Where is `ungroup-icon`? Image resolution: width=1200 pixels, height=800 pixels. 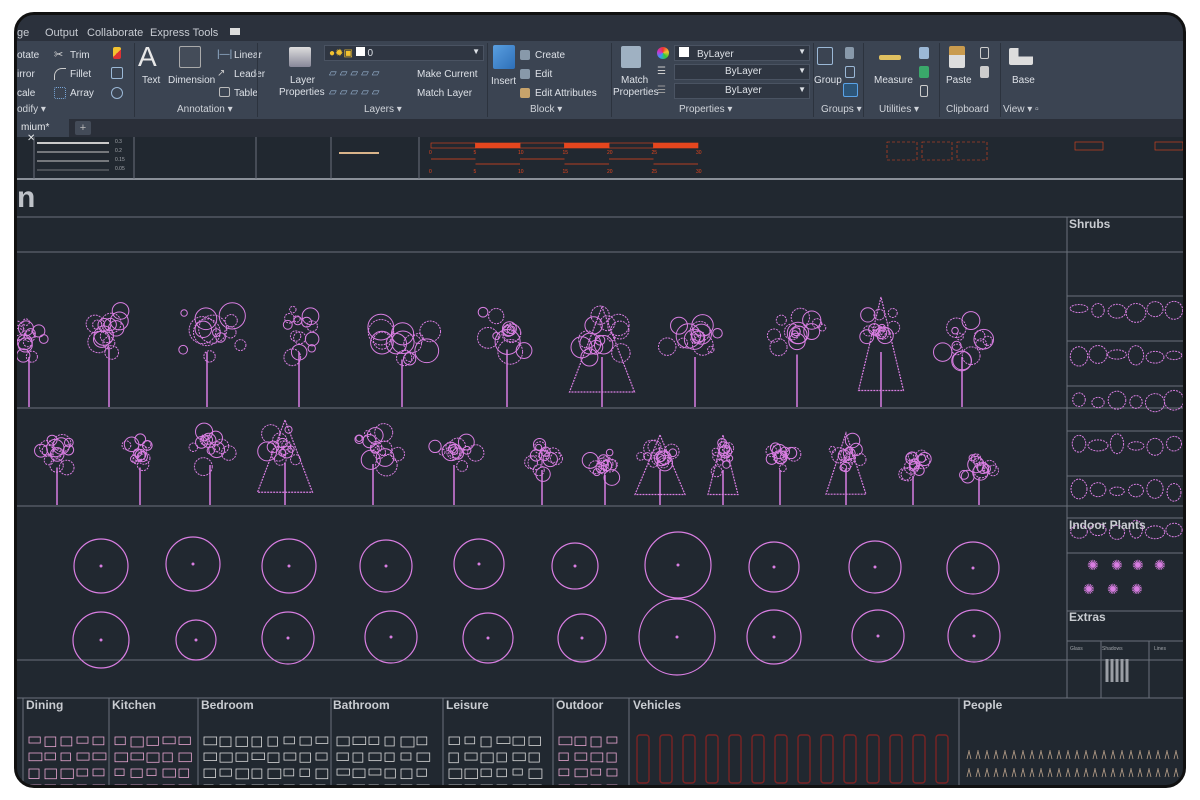
ungroup-icon is located at coordinates (849, 53).